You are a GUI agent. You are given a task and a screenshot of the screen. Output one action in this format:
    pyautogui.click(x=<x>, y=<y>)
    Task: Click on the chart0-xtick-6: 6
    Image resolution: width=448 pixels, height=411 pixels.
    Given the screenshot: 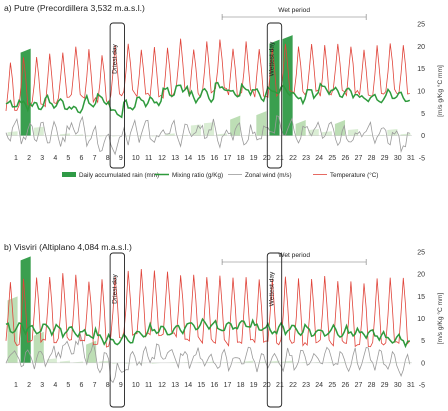 What is the action you would take?
    pyautogui.click(x=82, y=158)
    